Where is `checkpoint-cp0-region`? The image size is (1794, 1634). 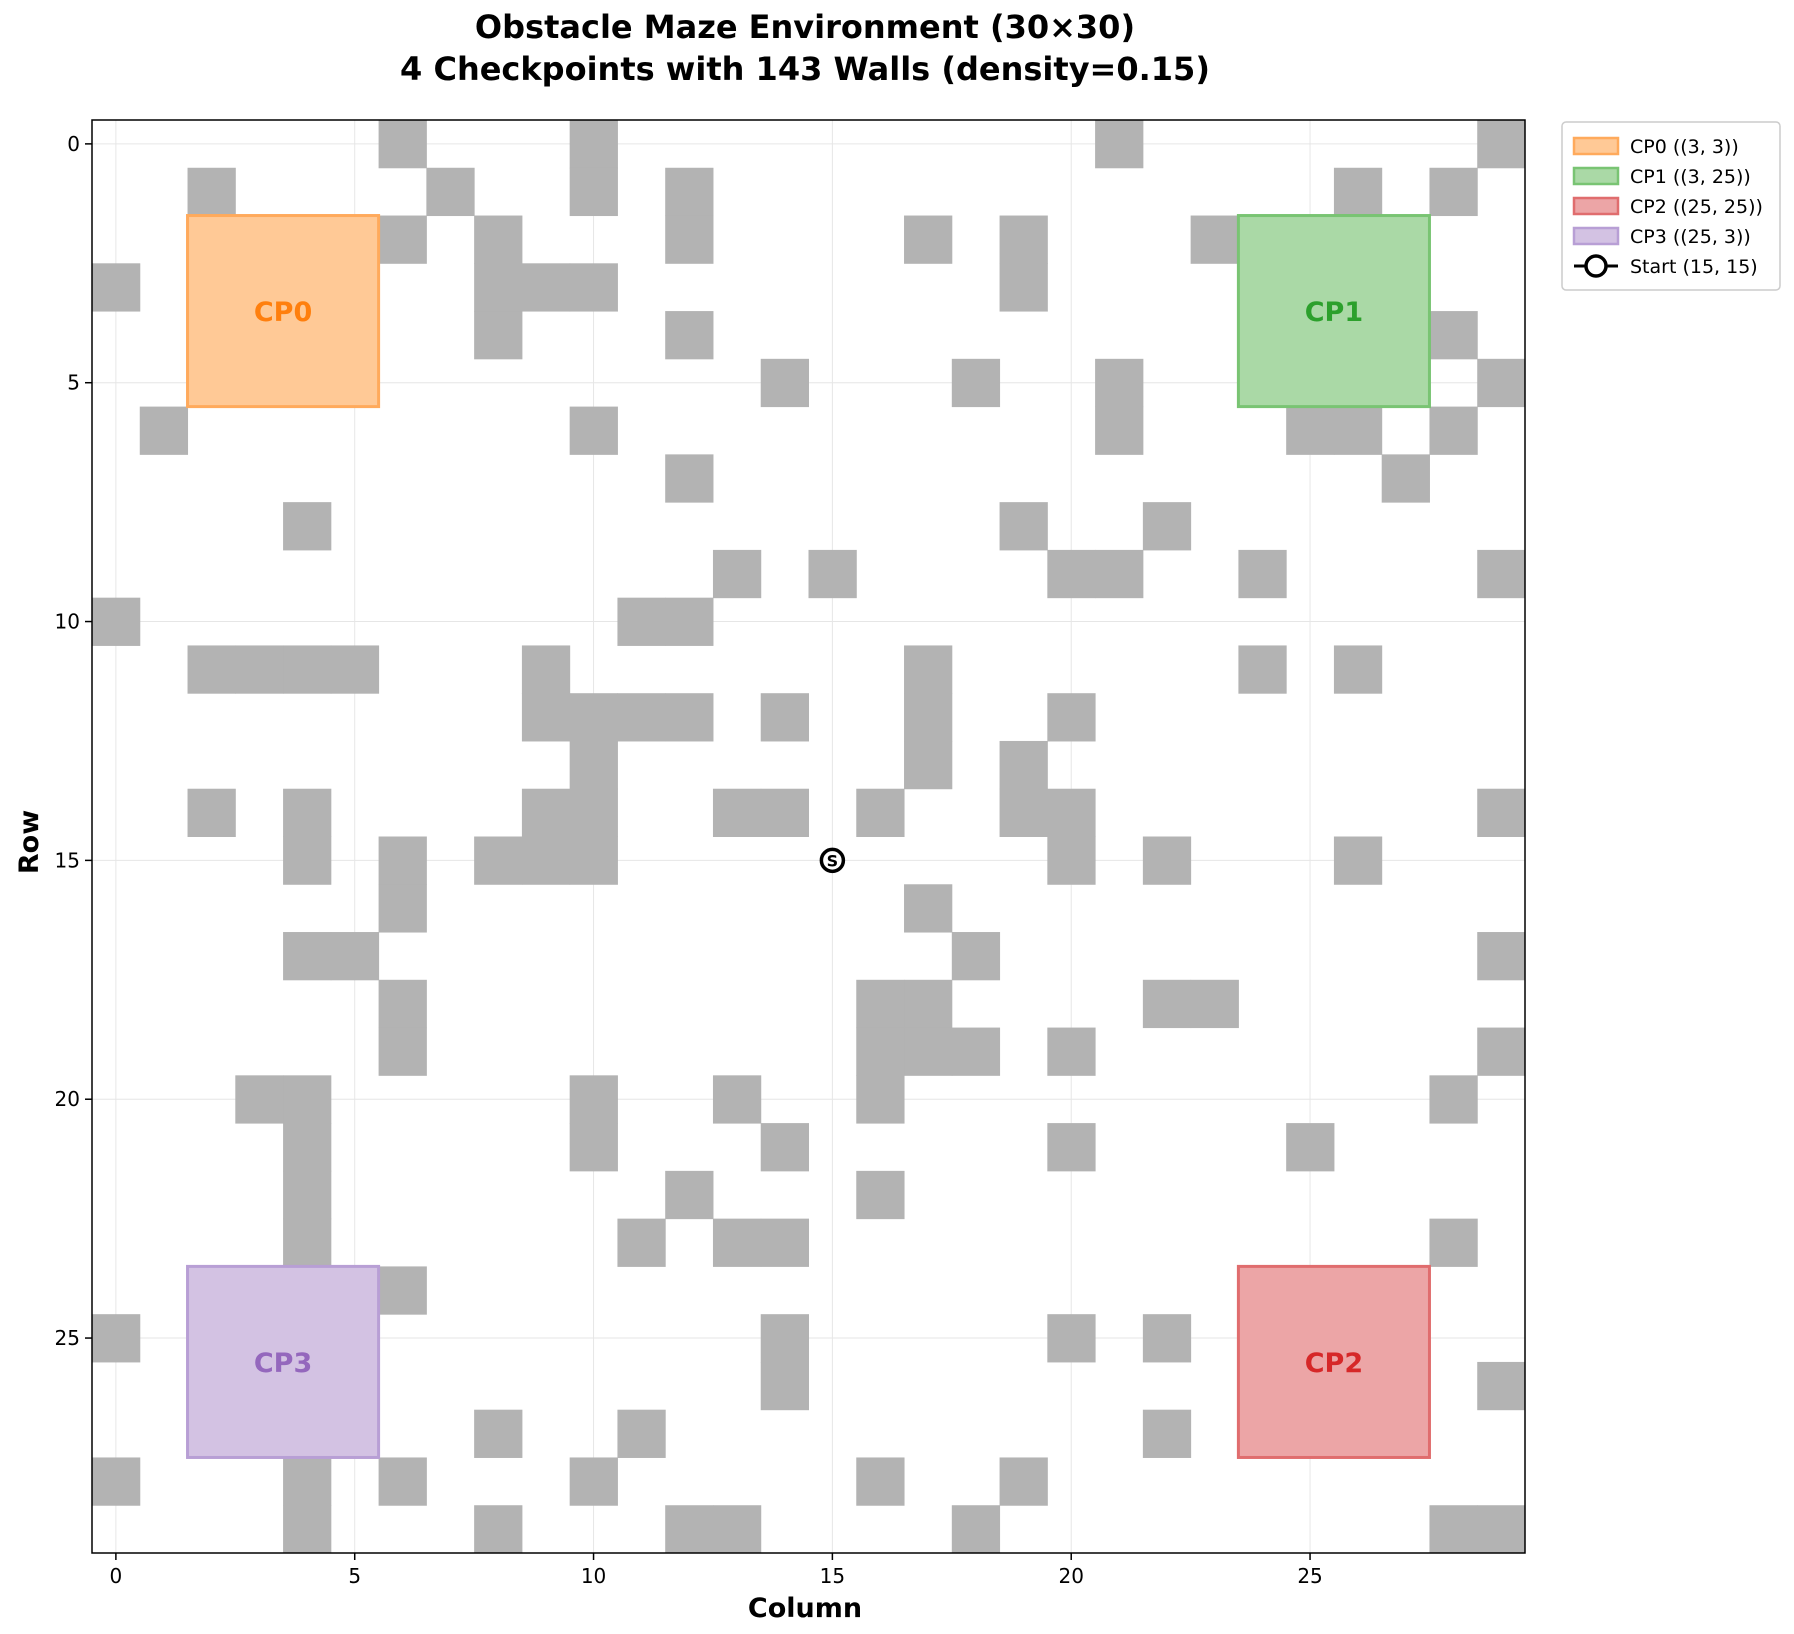 checkpoint-cp0-region is located at coordinates (283, 311).